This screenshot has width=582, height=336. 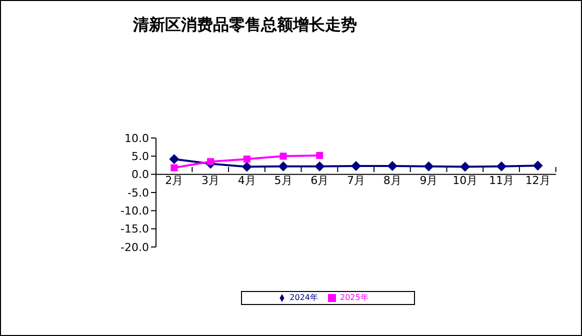 I want to click on x-tick-label: 3月, so click(x=211, y=180).